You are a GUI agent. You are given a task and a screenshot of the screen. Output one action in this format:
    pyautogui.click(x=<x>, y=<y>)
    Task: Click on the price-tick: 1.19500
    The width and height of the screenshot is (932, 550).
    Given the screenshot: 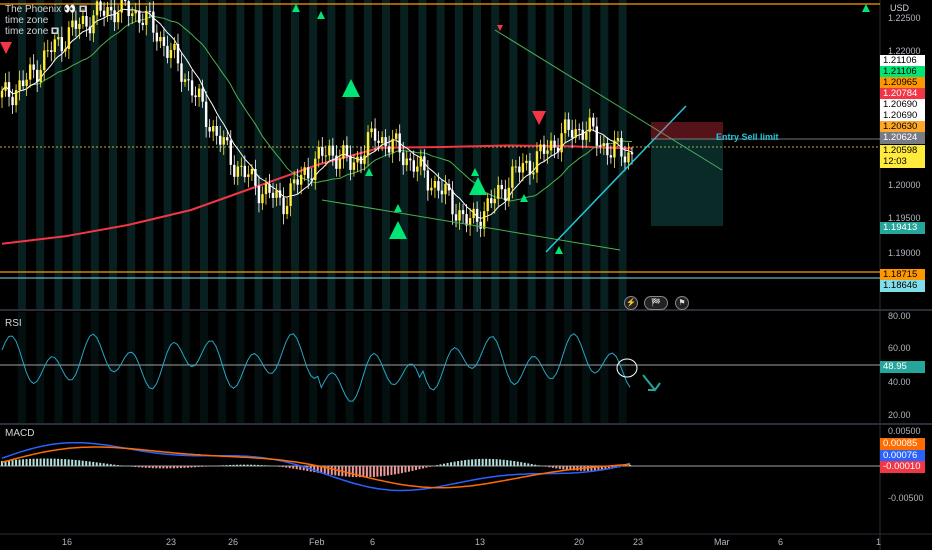 What is the action you would take?
    pyautogui.click(x=904, y=218)
    